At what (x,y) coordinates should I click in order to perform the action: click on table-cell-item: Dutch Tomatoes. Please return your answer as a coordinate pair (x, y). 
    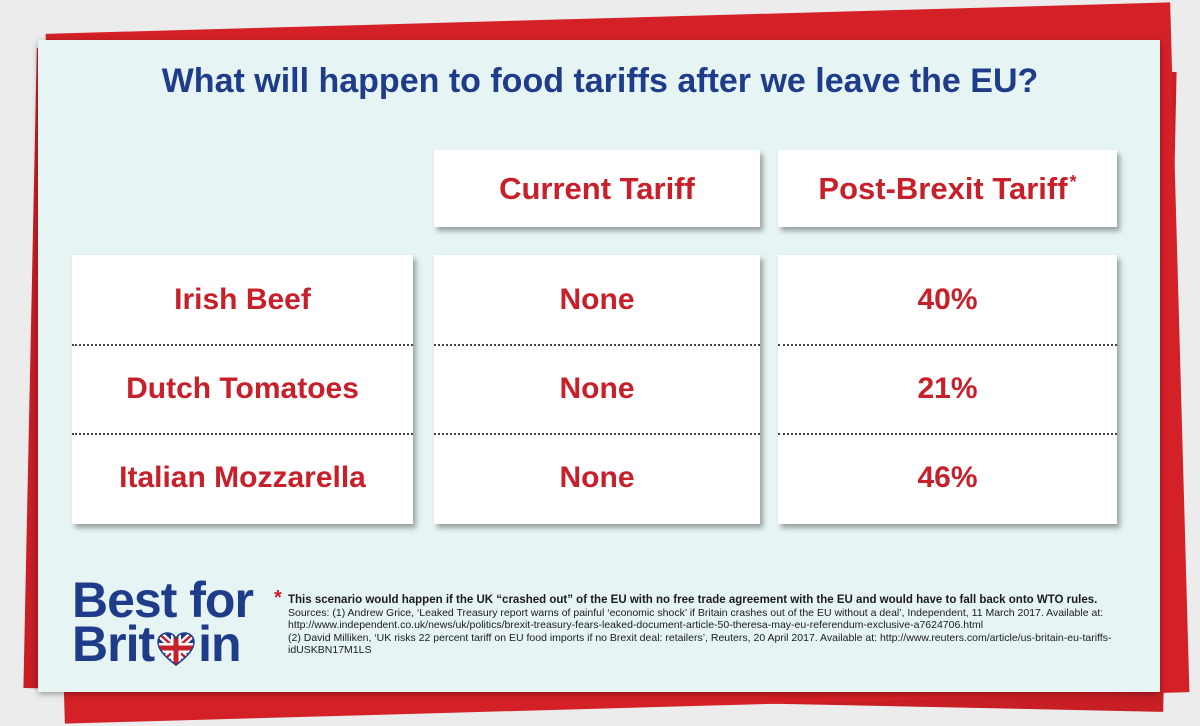
    Looking at the image, I should click on (242, 388).